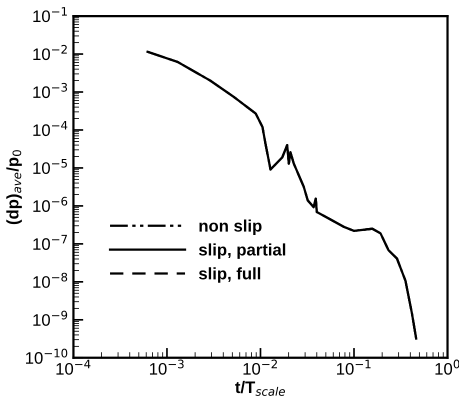 The height and width of the screenshot is (402, 459). I want to click on y-tick-label: 10$^{−3}$, so click(50, 90).